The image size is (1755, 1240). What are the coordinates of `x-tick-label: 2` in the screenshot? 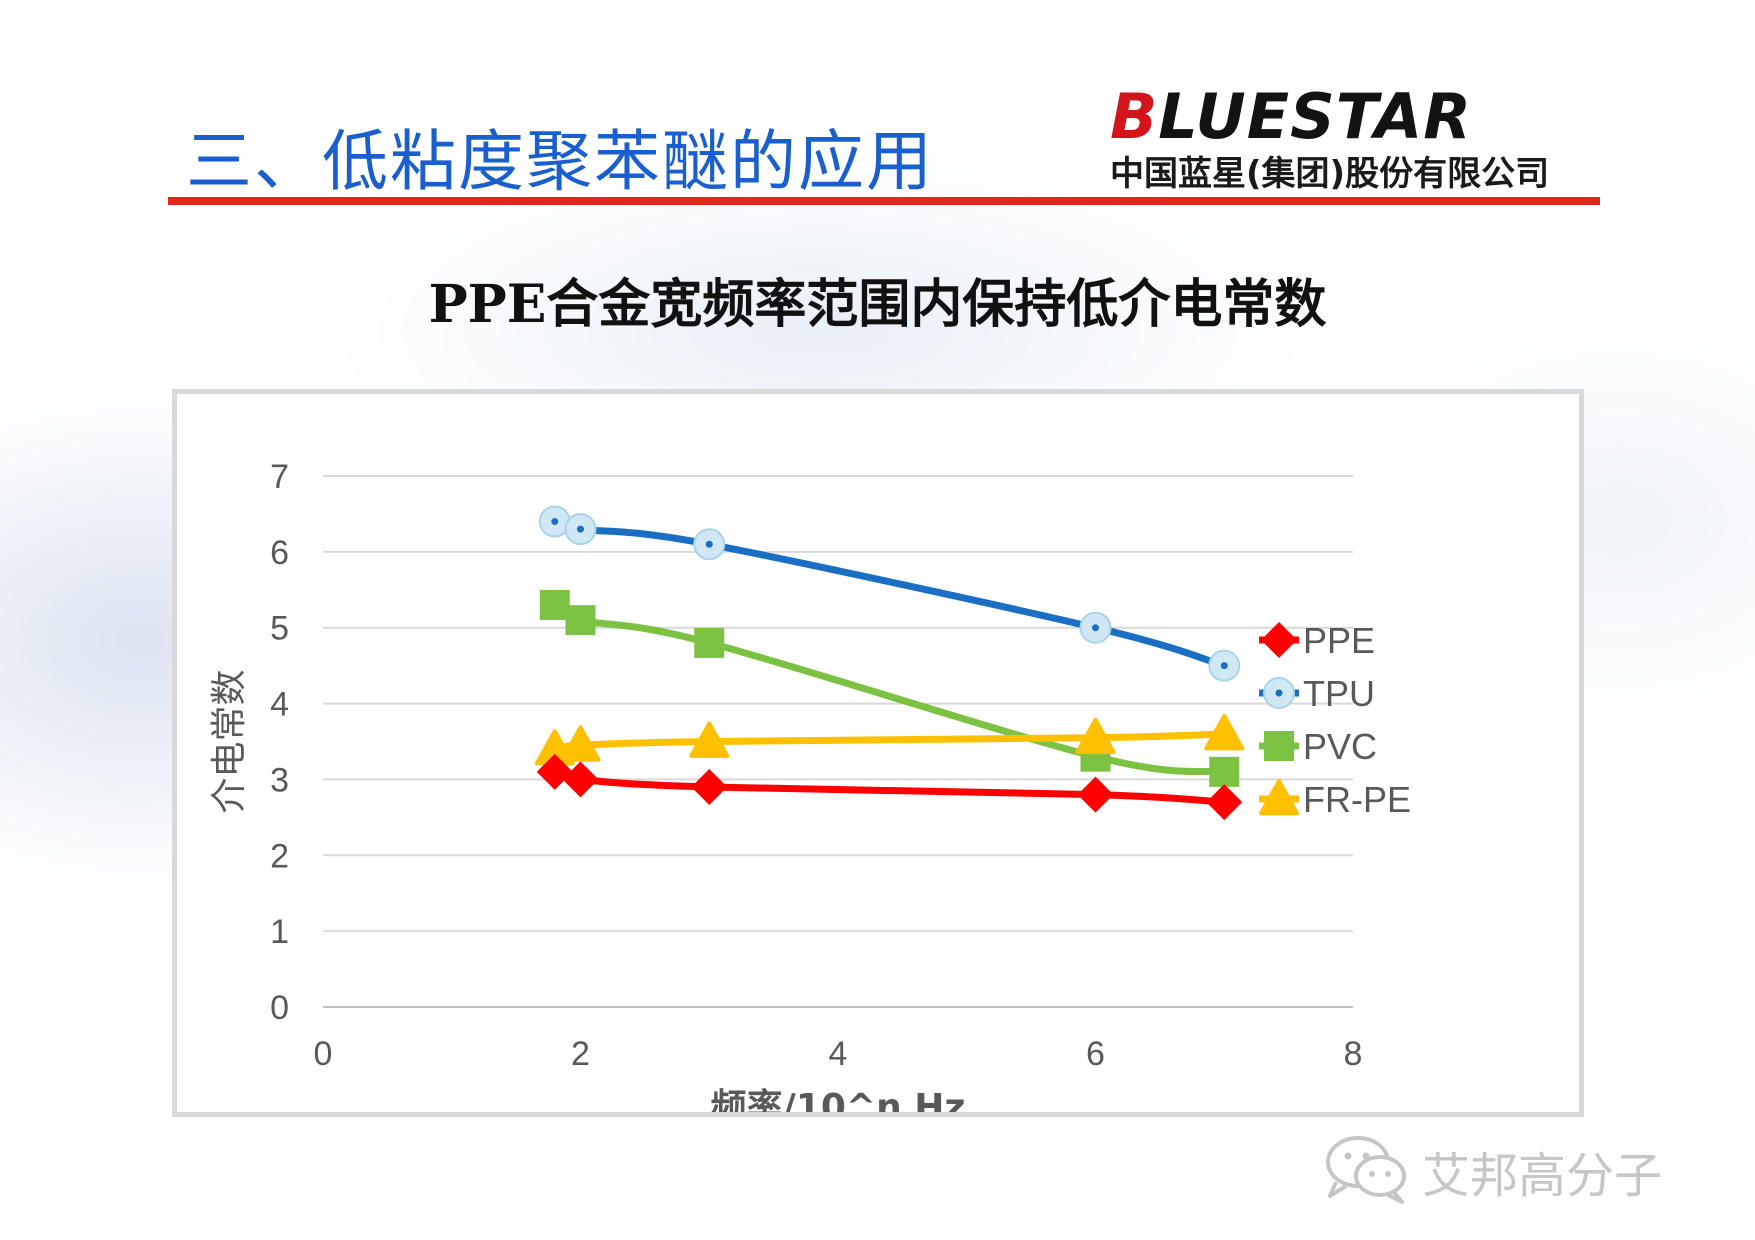 It's located at (580, 1054).